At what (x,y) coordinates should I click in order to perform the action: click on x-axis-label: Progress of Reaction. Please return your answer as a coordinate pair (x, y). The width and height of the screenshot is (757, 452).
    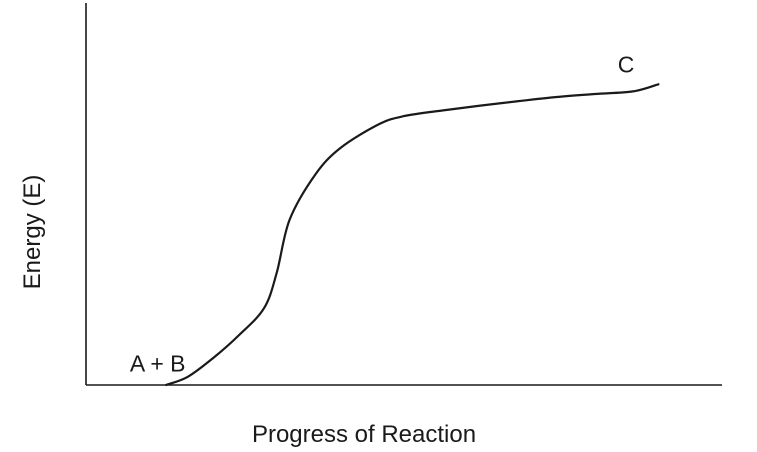
    Looking at the image, I should click on (364, 434).